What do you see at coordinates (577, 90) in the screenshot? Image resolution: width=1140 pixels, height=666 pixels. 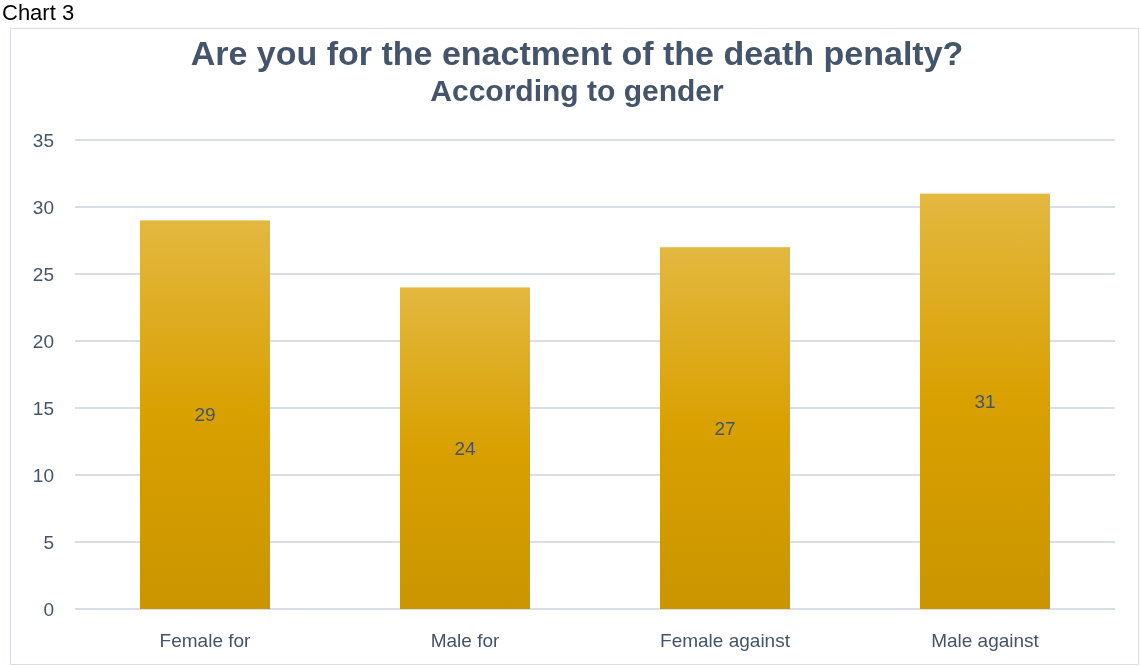 I see `chart-subtitle: According to gender` at bounding box center [577, 90].